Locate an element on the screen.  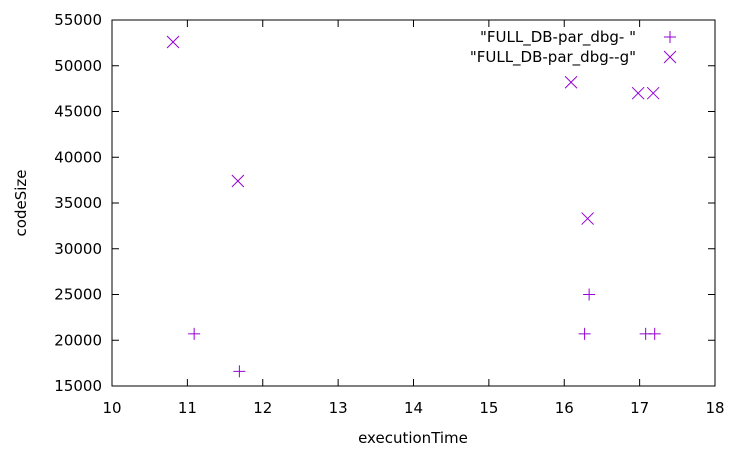
y-tick-label: 55000 is located at coordinates (78, 20).